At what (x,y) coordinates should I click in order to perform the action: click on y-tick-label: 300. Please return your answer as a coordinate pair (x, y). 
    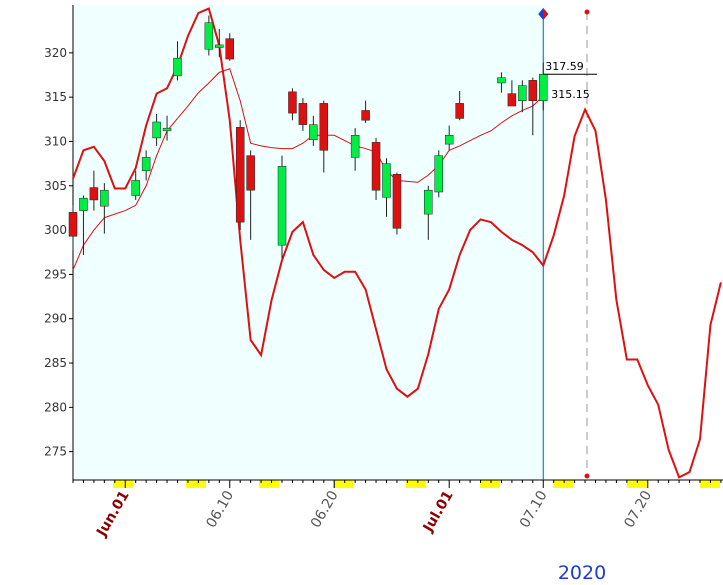
    Looking at the image, I should click on (55, 230).